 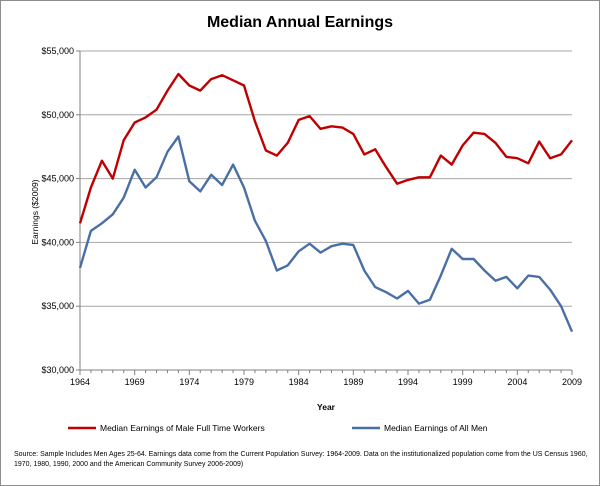 What do you see at coordinates (436, 428) in the screenshot?
I see `legend-label-2: Median Earnings of All Men` at bounding box center [436, 428].